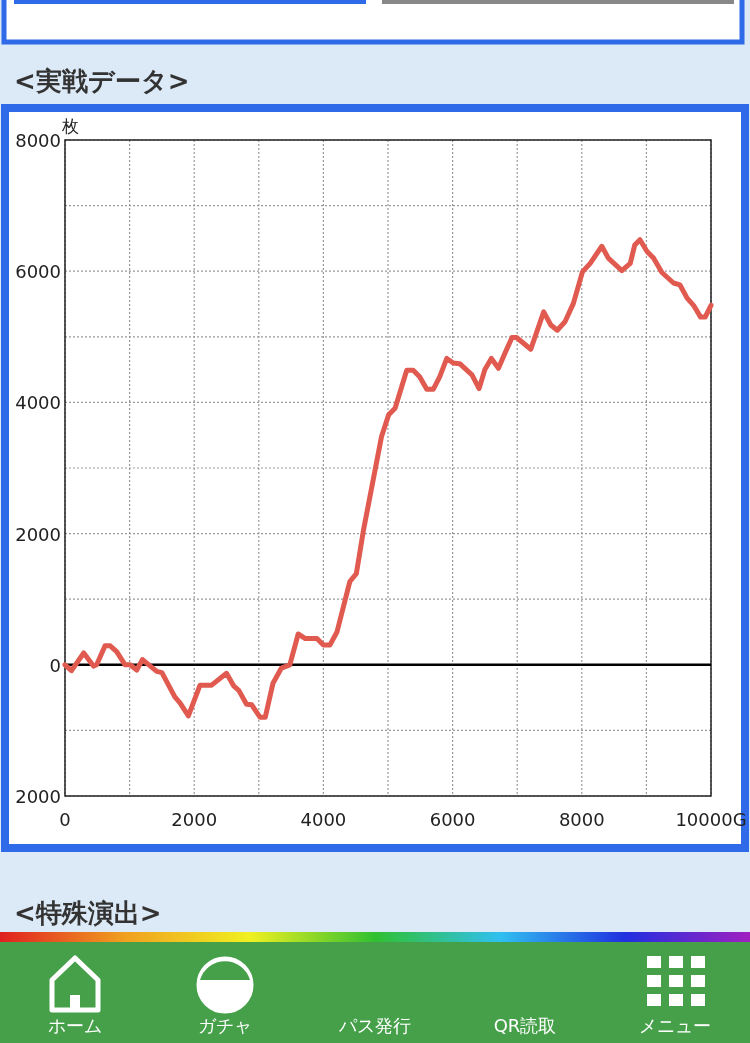 The image size is (750, 1043). What do you see at coordinates (323, 819) in the screenshot?
I see `x-tick-label: 4000` at bounding box center [323, 819].